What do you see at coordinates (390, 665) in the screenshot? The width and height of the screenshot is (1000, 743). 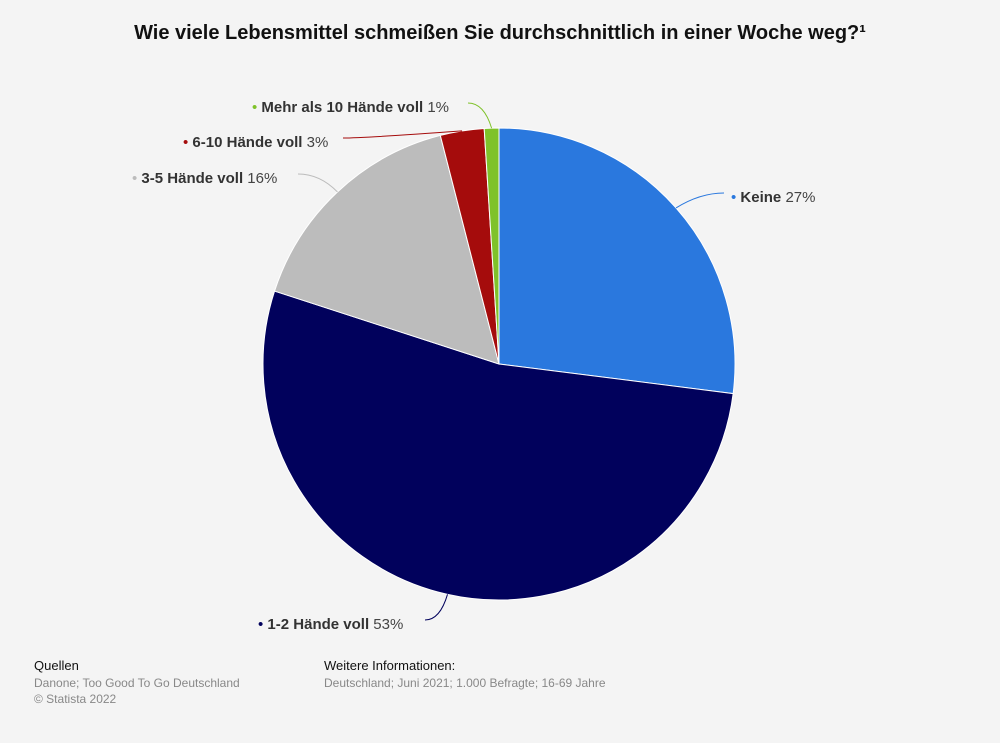 I see `info-heading: Weitere Informationen:` at bounding box center [390, 665].